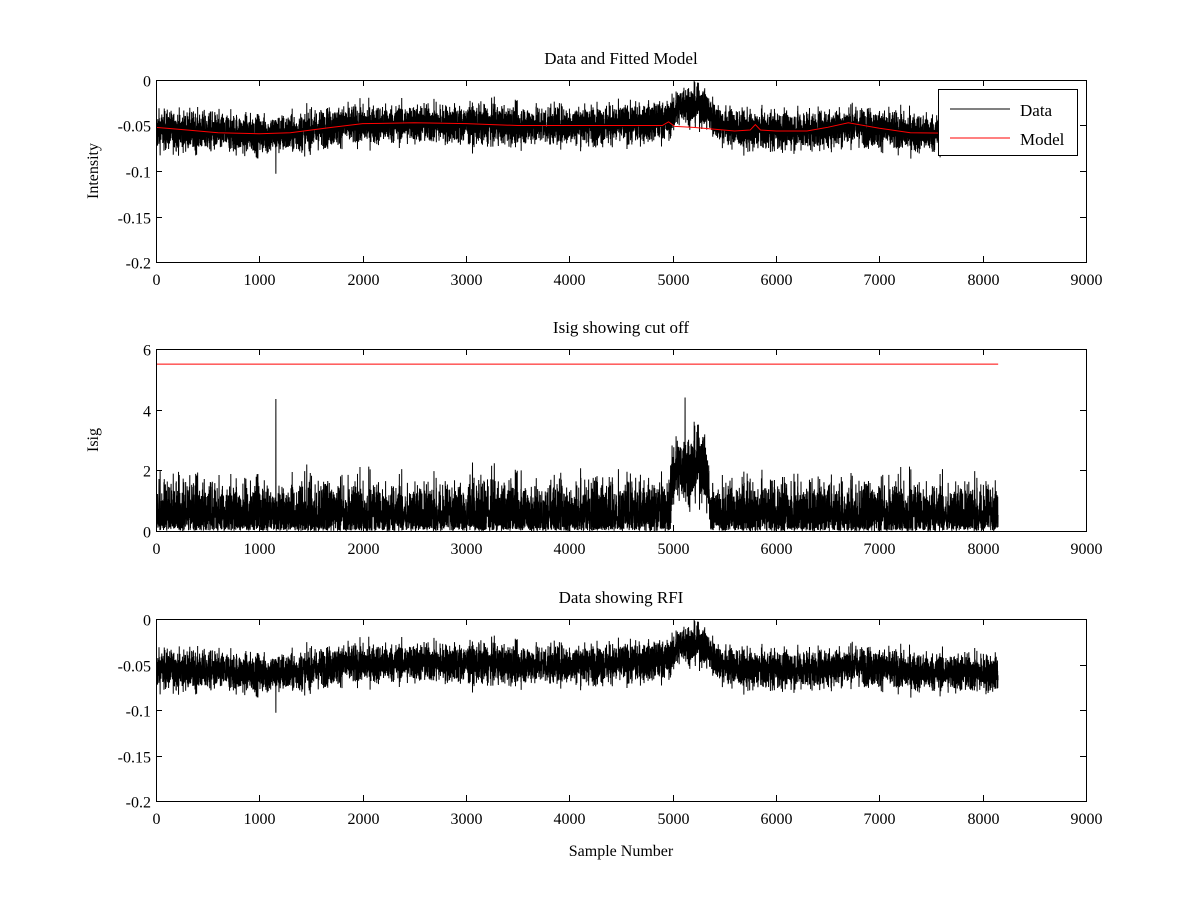 The image size is (1200, 900). What do you see at coordinates (147, 351) in the screenshot?
I see `y-tick-label: 6` at bounding box center [147, 351].